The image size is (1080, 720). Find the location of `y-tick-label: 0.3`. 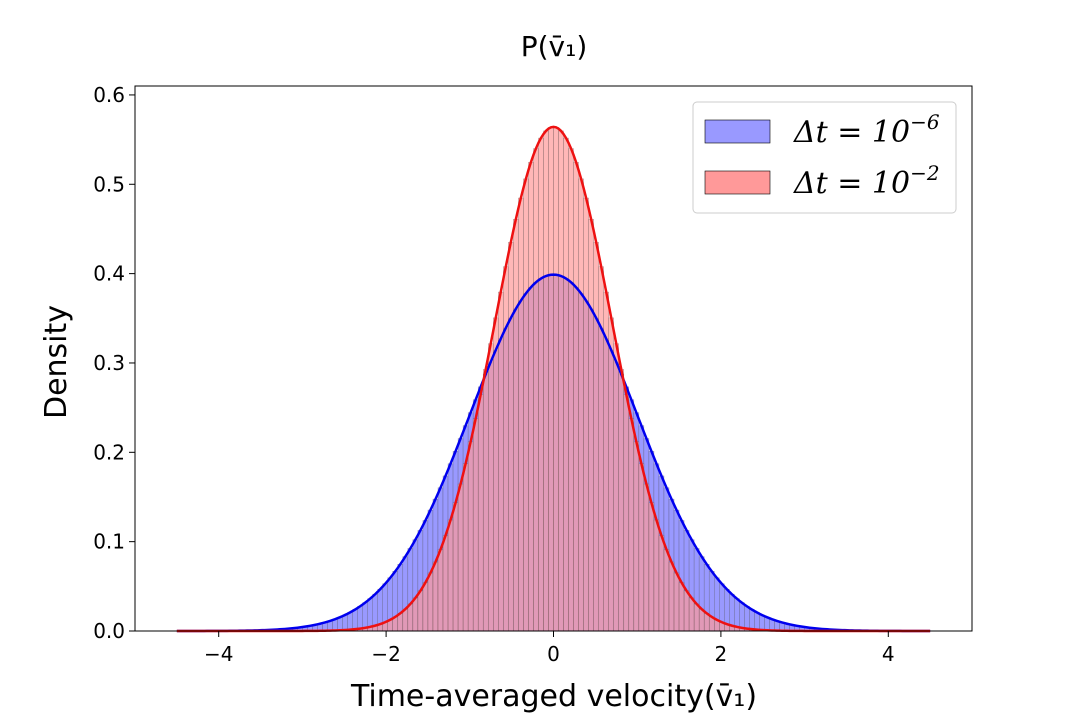

y-tick-label: 0.3 is located at coordinates (109, 363).